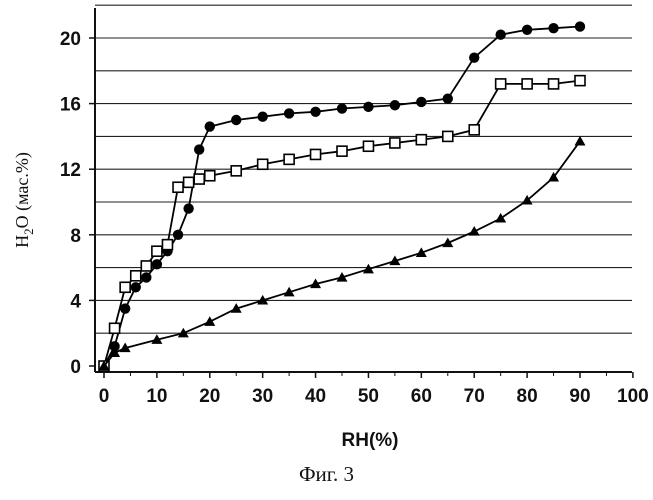 The image size is (653, 500). I want to click on x-tick-label: 60, so click(421, 396).